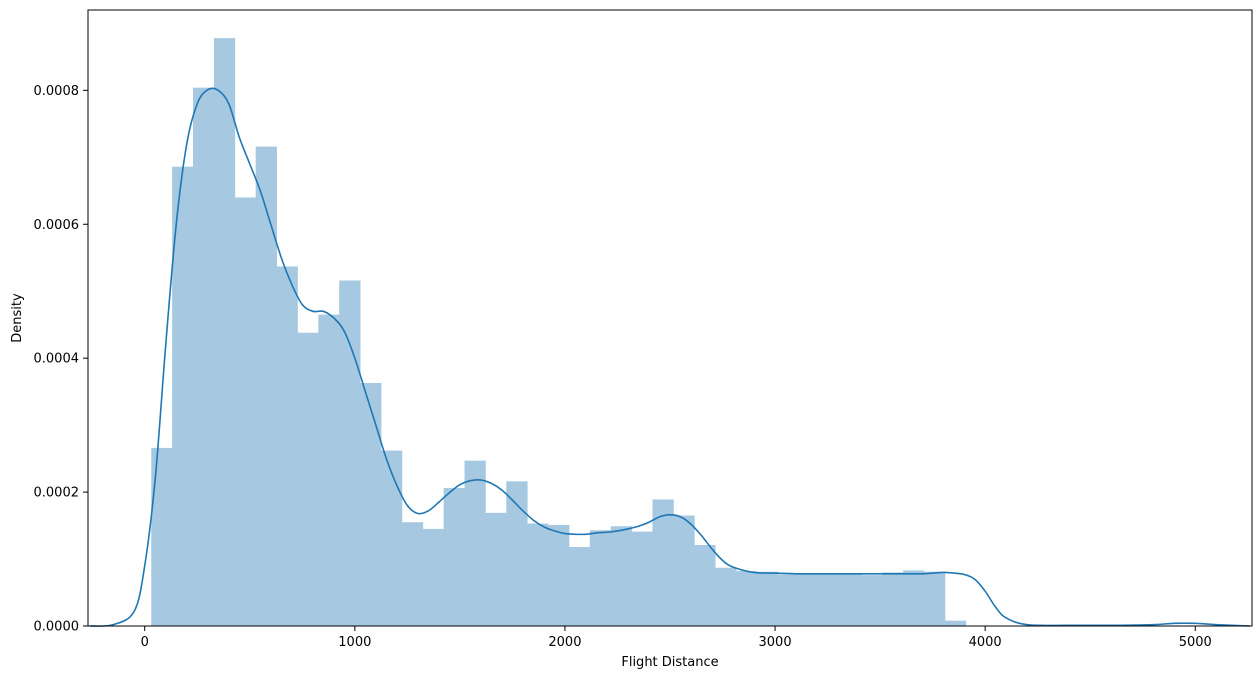  Describe the element at coordinates (354, 642) in the screenshot. I see `x-tick-label: 1000` at that location.